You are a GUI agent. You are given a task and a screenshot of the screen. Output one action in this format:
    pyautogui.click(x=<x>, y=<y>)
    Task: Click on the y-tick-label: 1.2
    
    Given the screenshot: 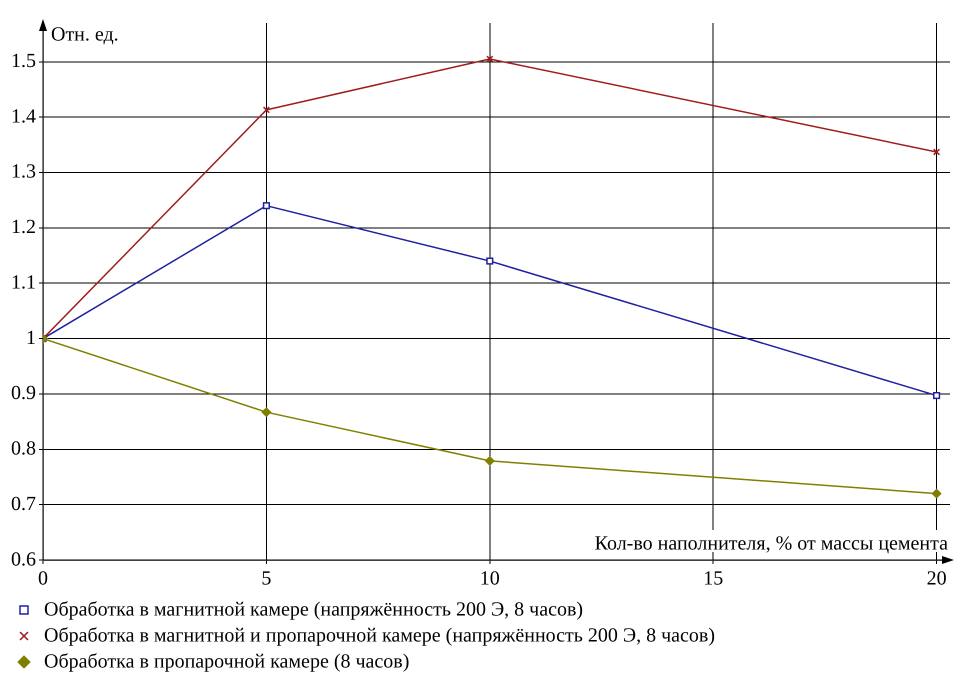 What is the action you would take?
    pyautogui.click(x=23, y=227)
    